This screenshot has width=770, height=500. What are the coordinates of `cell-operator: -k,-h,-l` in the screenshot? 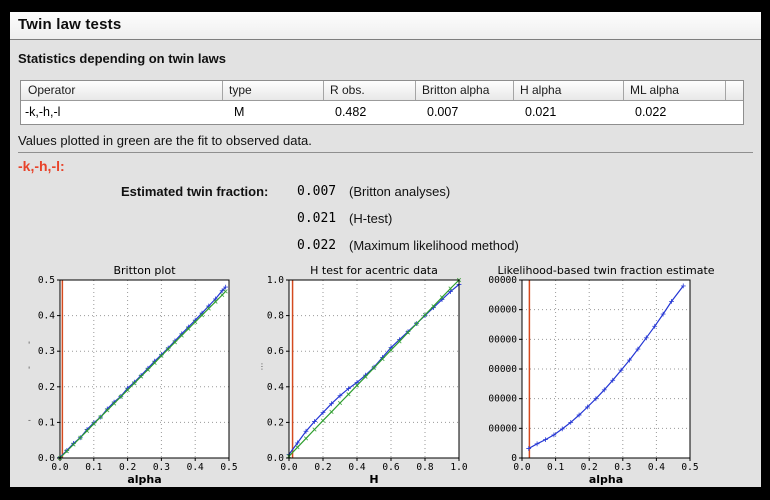 It's located at (43, 112).